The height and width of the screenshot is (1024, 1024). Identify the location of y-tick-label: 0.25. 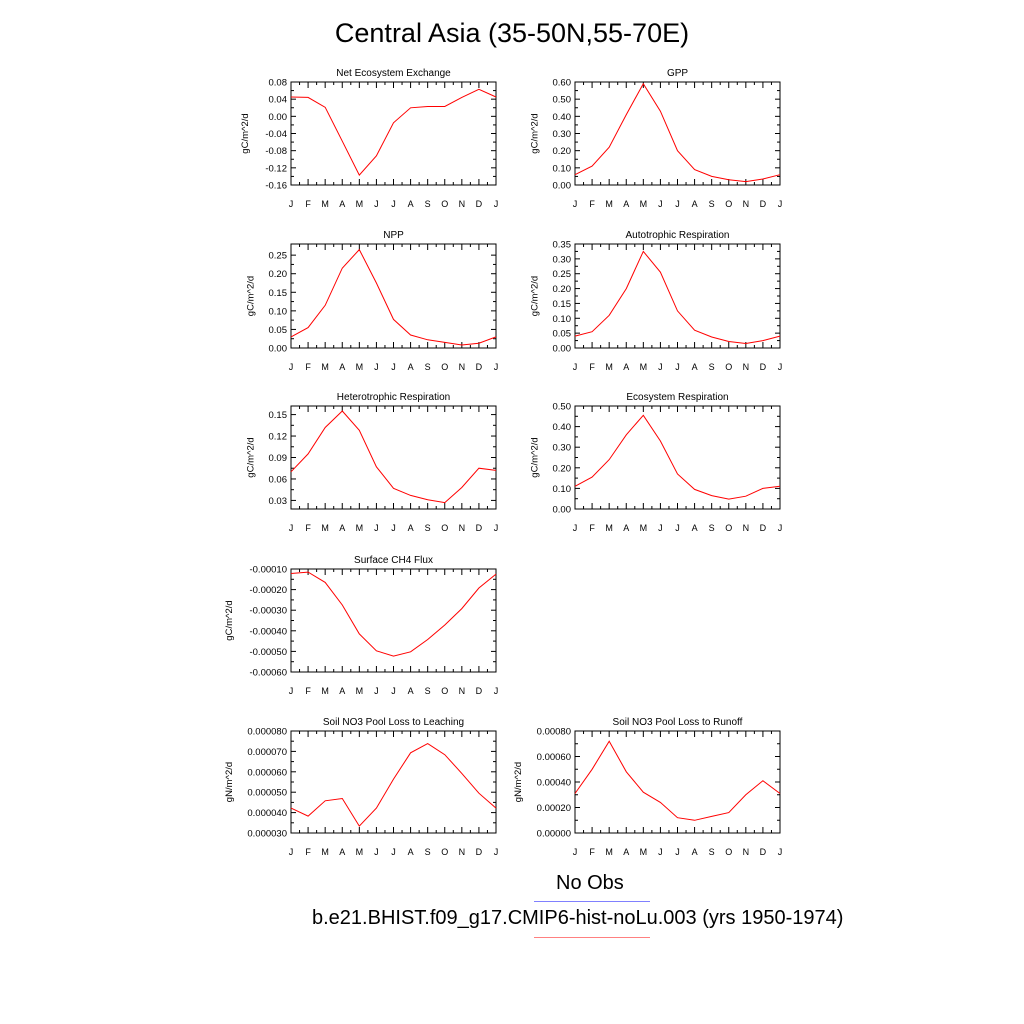
(278, 256).